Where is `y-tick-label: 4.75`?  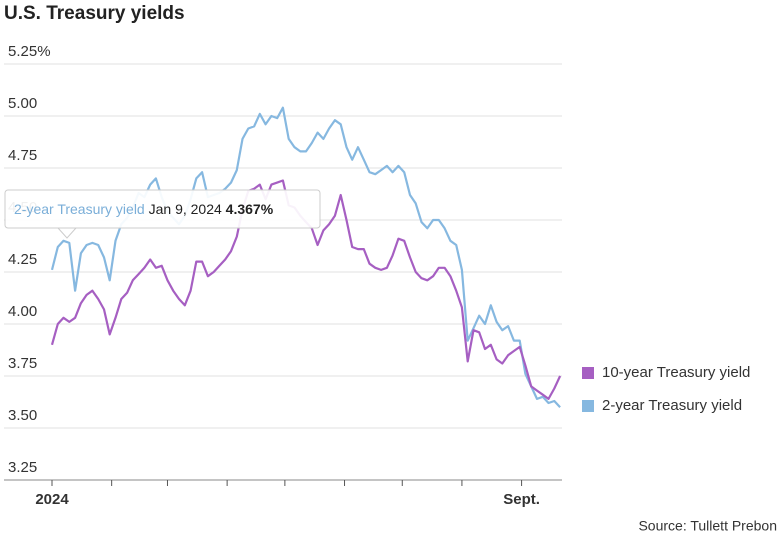 y-tick-label: 4.75 is located at coordinates (22, 155).